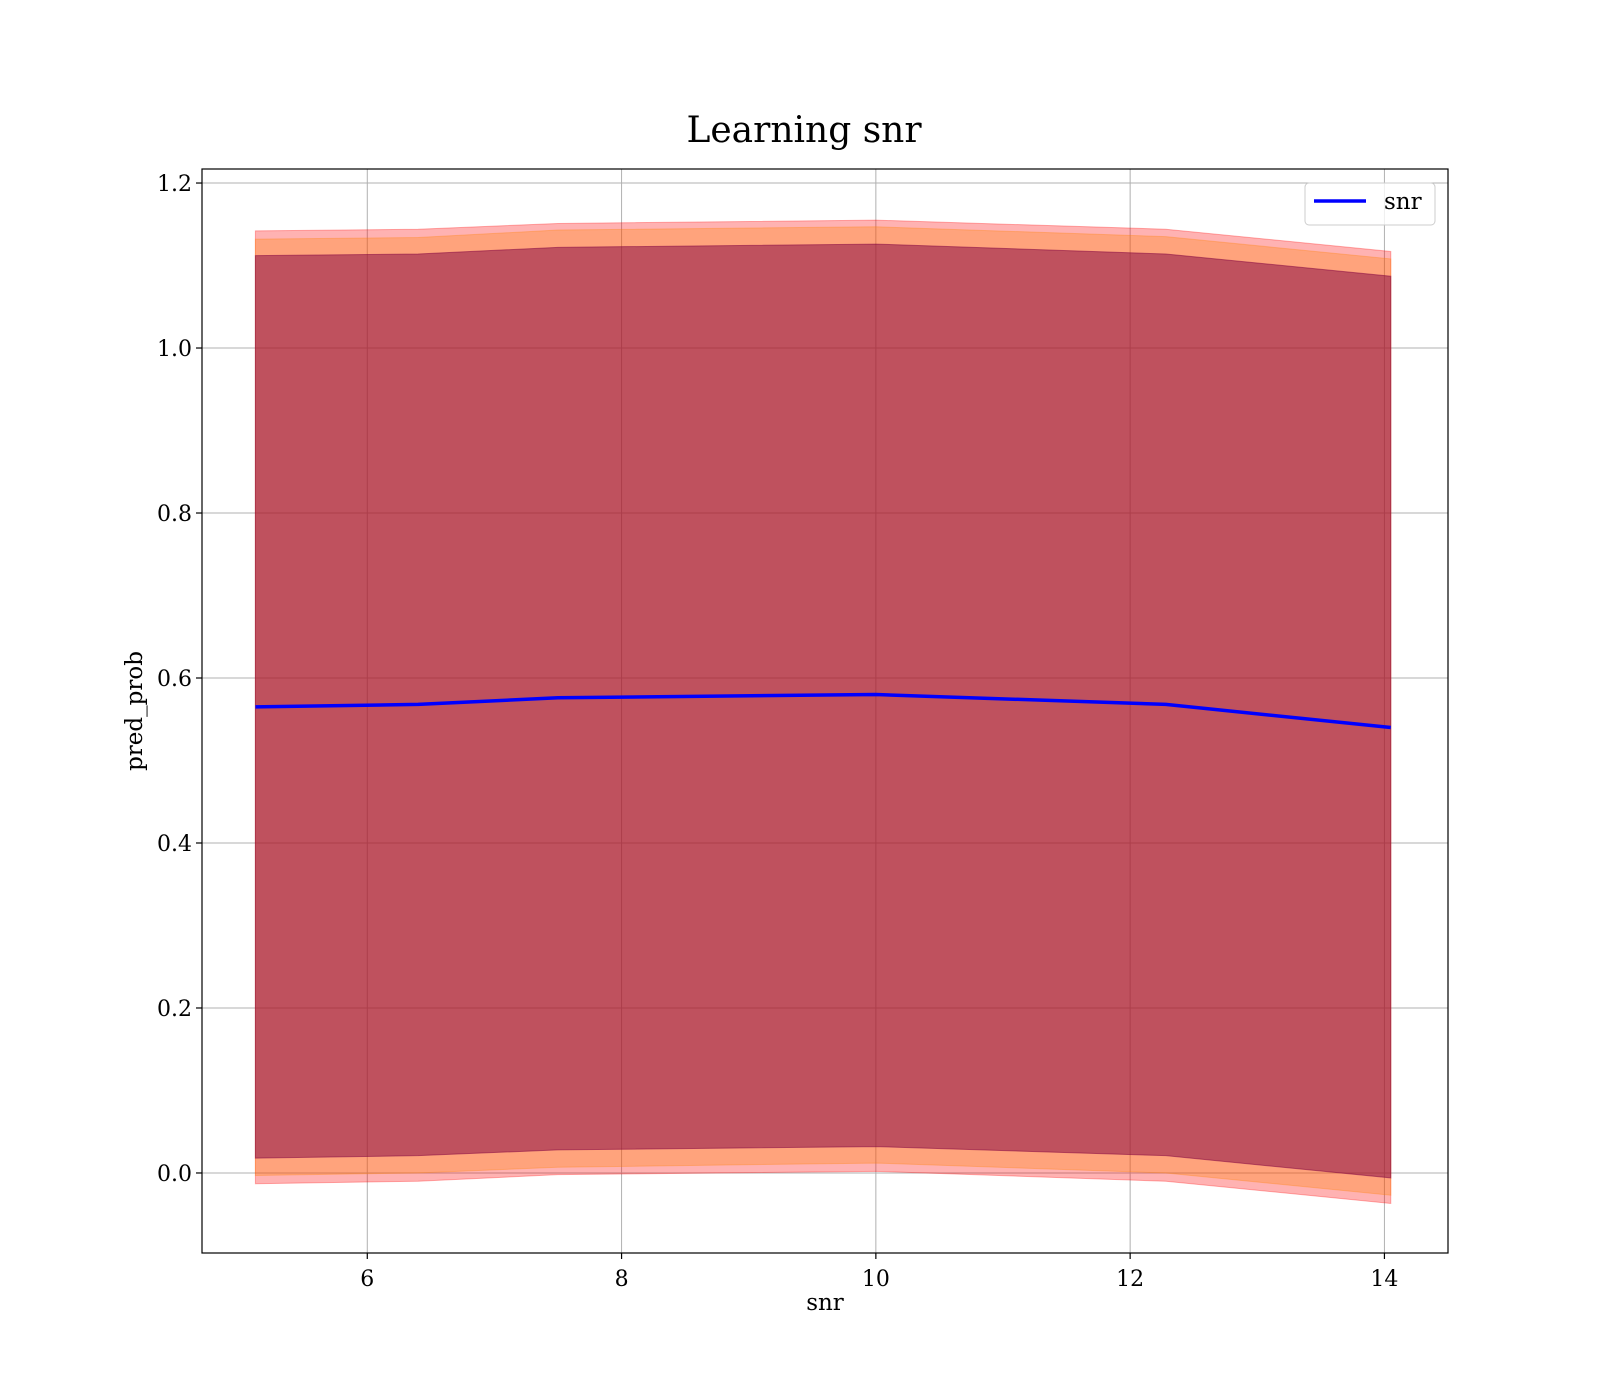  Describe the element at coordinates (174, 679) in the screenshot. I see `y-tick-label: 0.6` at that location.